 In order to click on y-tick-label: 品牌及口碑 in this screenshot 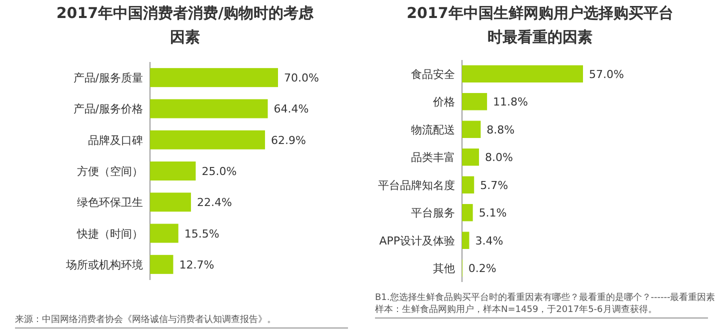, I will do `click(115, 140)`.